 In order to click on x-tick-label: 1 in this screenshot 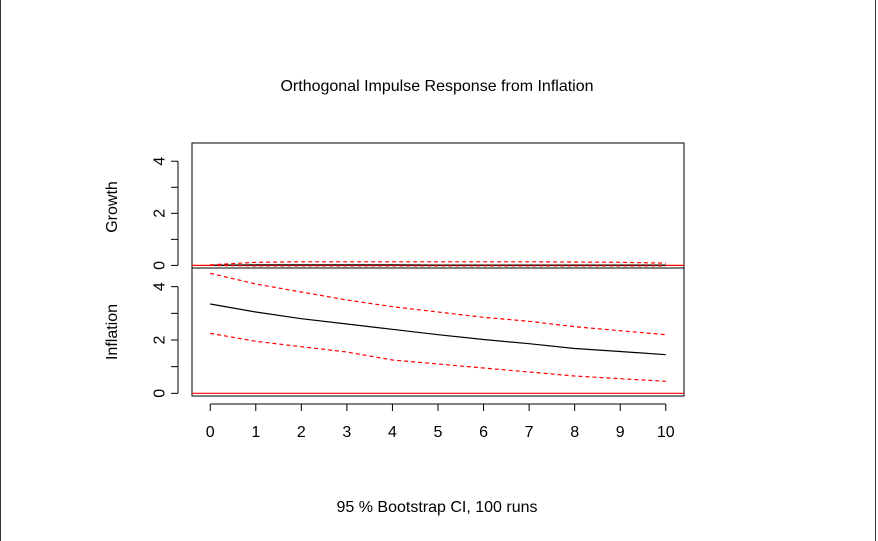, I will do `click(255, 432)`.